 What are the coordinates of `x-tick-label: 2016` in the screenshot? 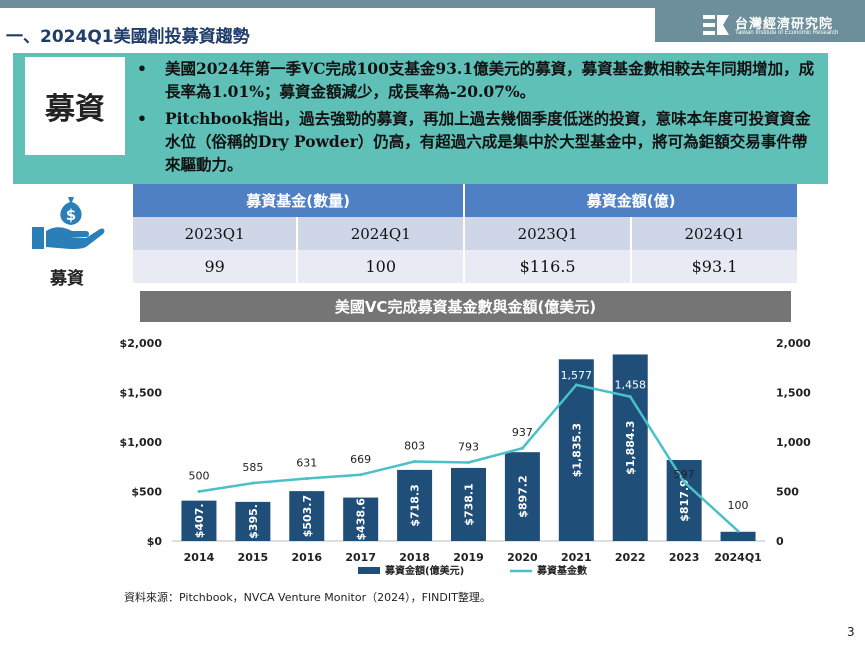 It's located at (306, 557).